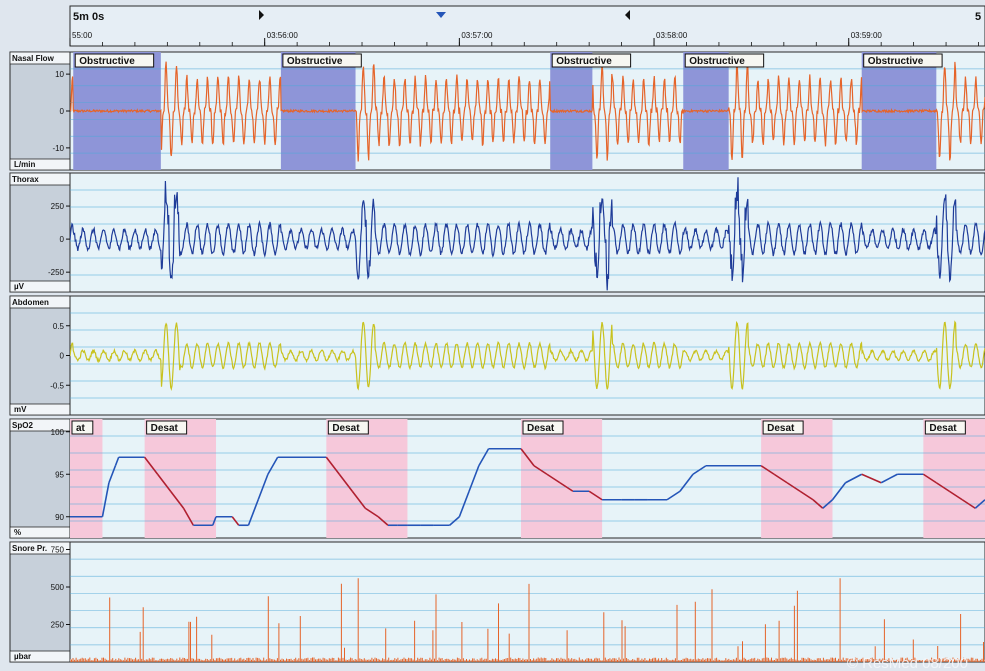 The image size is (985, 671). Describe the element at coordinates (59, 517) in the screenshot. I see `y-tick-label: 90` at that location.